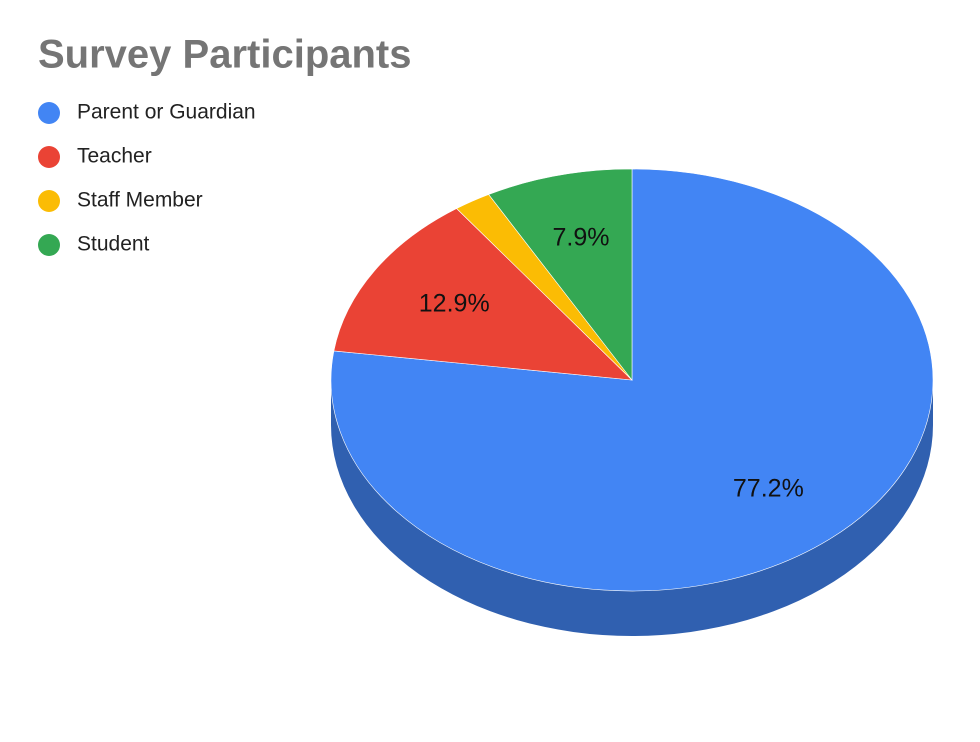 This screenshot has width=980, height=742. Describe the element at coordinates (580, 237) in the screenshot. I see `slice-label: 7.9%` at that location.